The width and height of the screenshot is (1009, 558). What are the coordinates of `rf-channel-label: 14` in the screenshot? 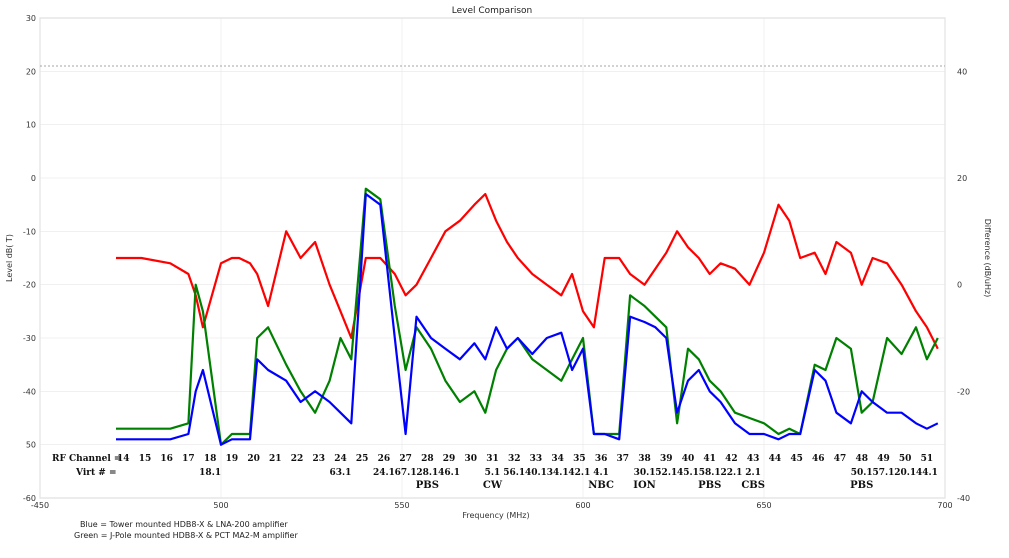 It's located at (123, 459).